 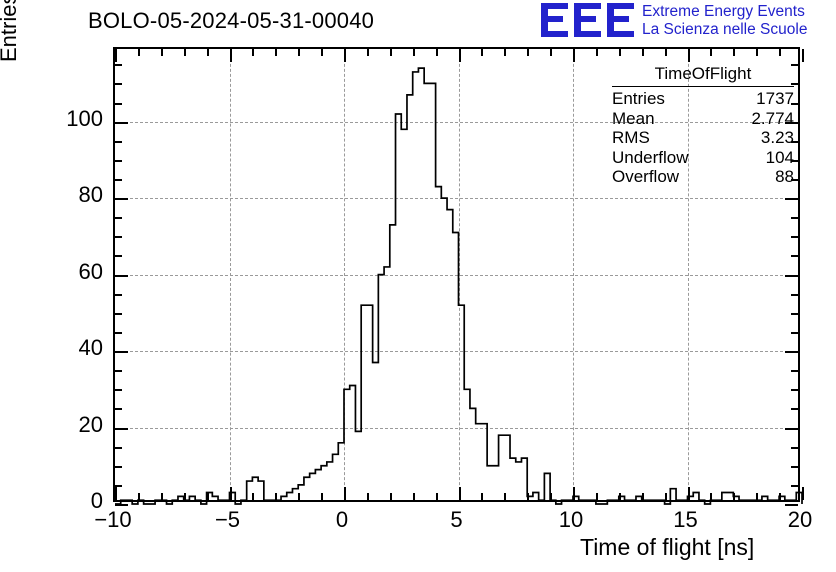 What do you see at coordinates (227, 519) in the screenshot?
I see `x-tick-label: −5` at bounding box center [227, 519].